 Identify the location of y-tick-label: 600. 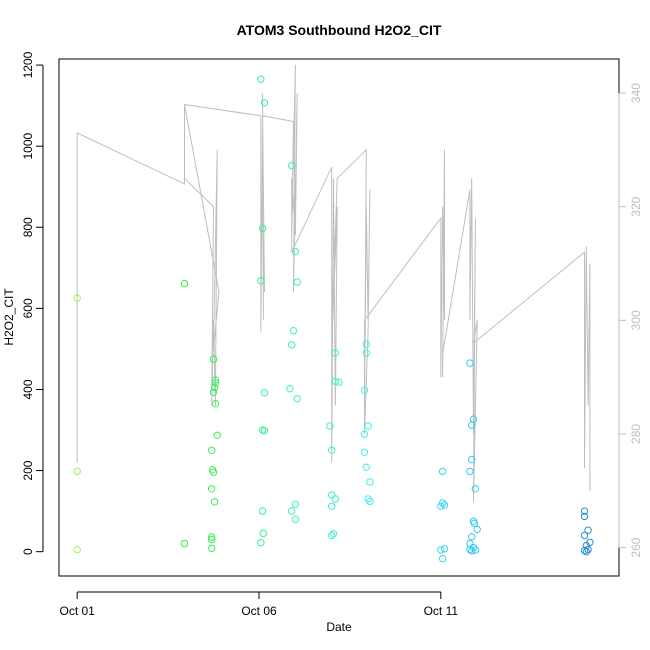
(28, 308).